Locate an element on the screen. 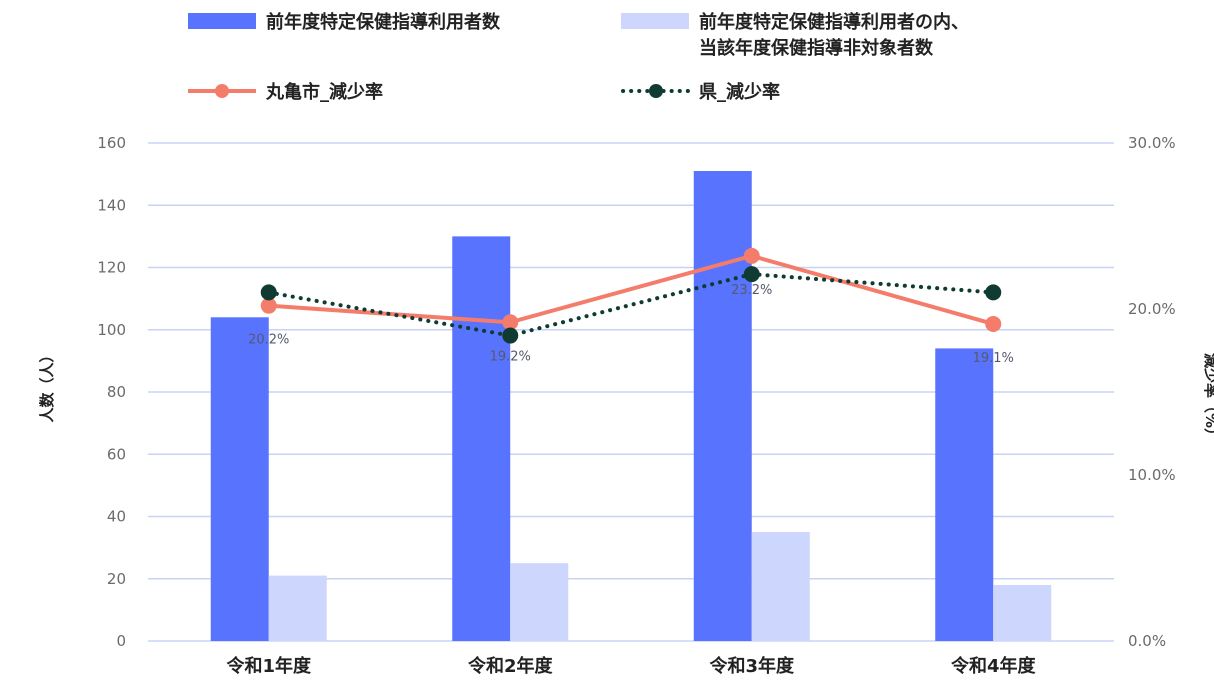  left-tick-label: 20 is located at coordinates (116, 579).